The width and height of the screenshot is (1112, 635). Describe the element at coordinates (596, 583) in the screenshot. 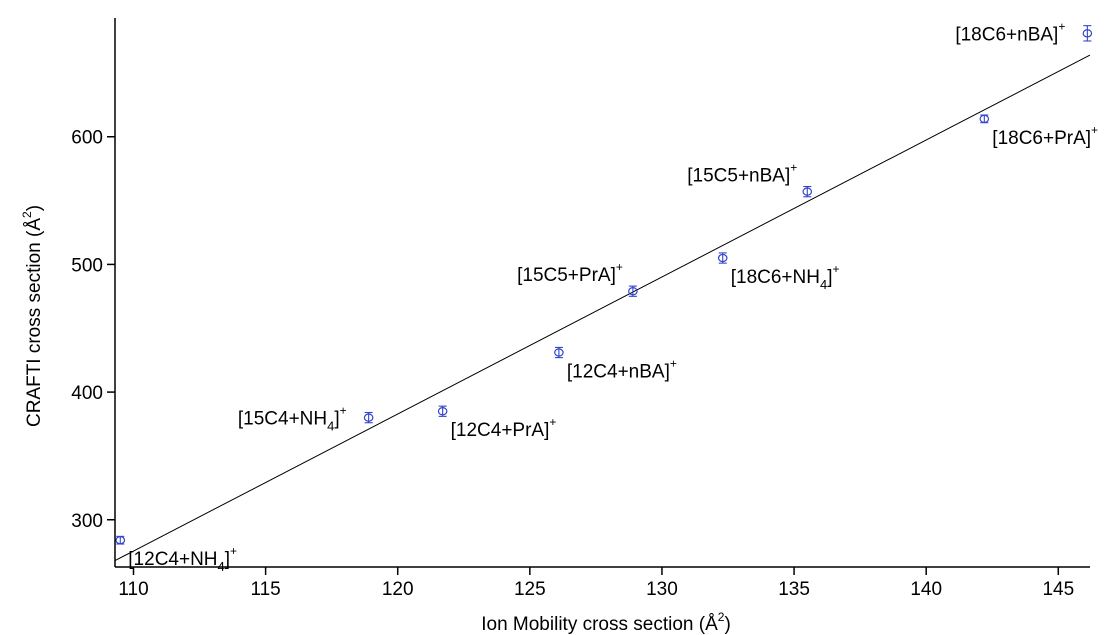

I see `x-axis-ticks: 110 115 120 125 130 135 140 145` at that location.